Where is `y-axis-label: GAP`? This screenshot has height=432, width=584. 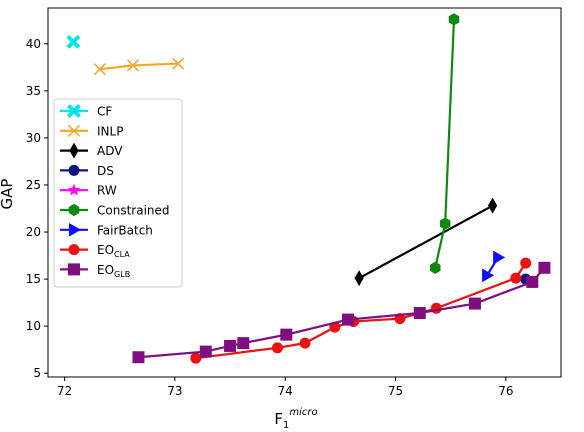
y-axis-label: GAP is located at coordinates (8, 194).